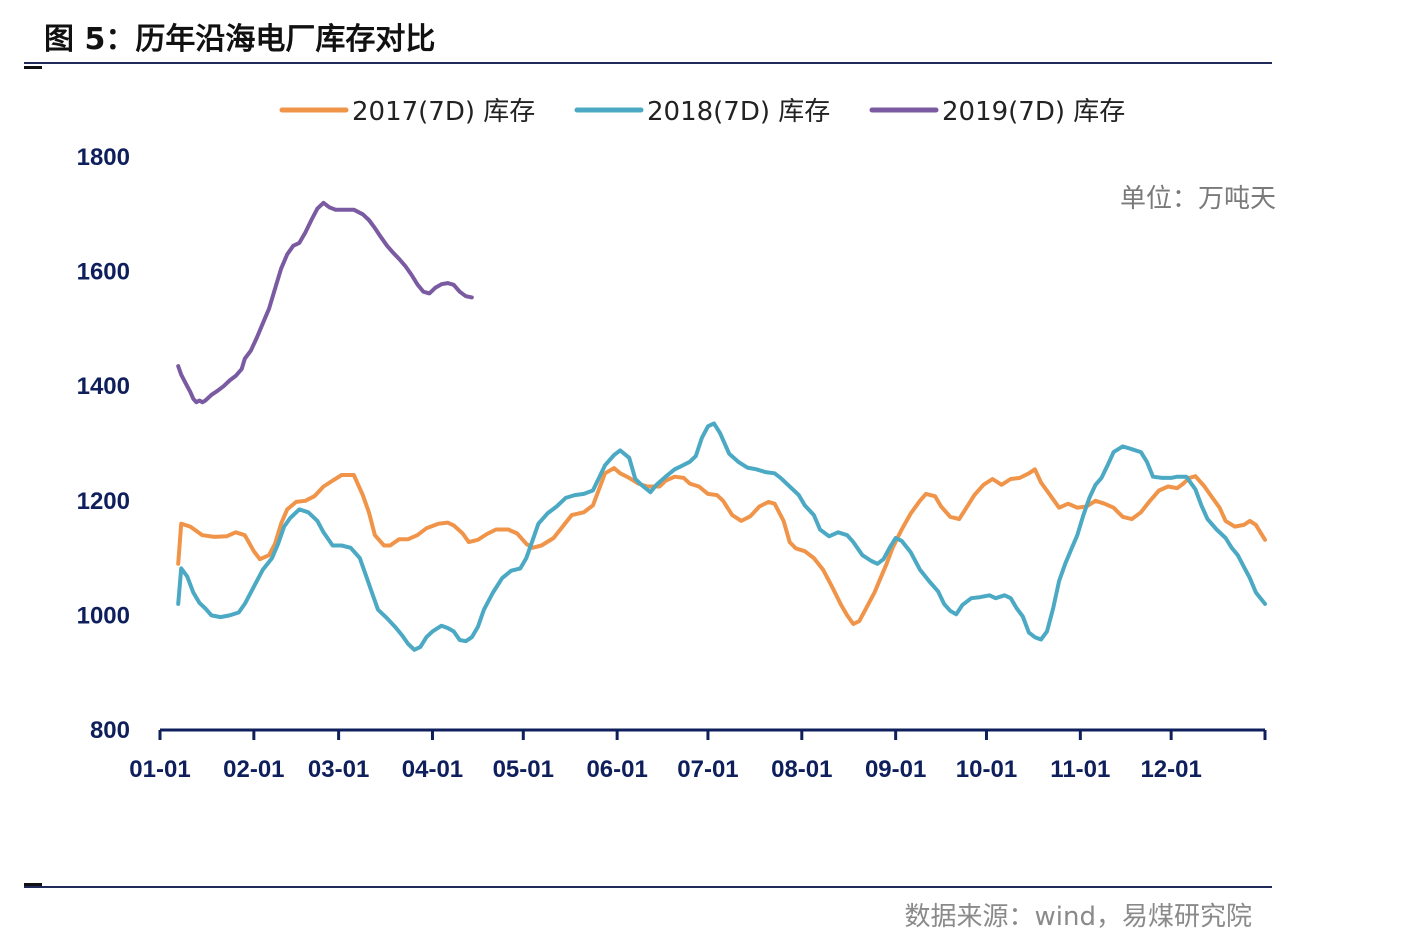 The height and width of the screenshot is (939, 1406). What do you see at coordinates (103, 444) in the screenshot?
I see `y-axis: 800 1000 1200 1400 1600 1800` at bounding box center [103, 444].